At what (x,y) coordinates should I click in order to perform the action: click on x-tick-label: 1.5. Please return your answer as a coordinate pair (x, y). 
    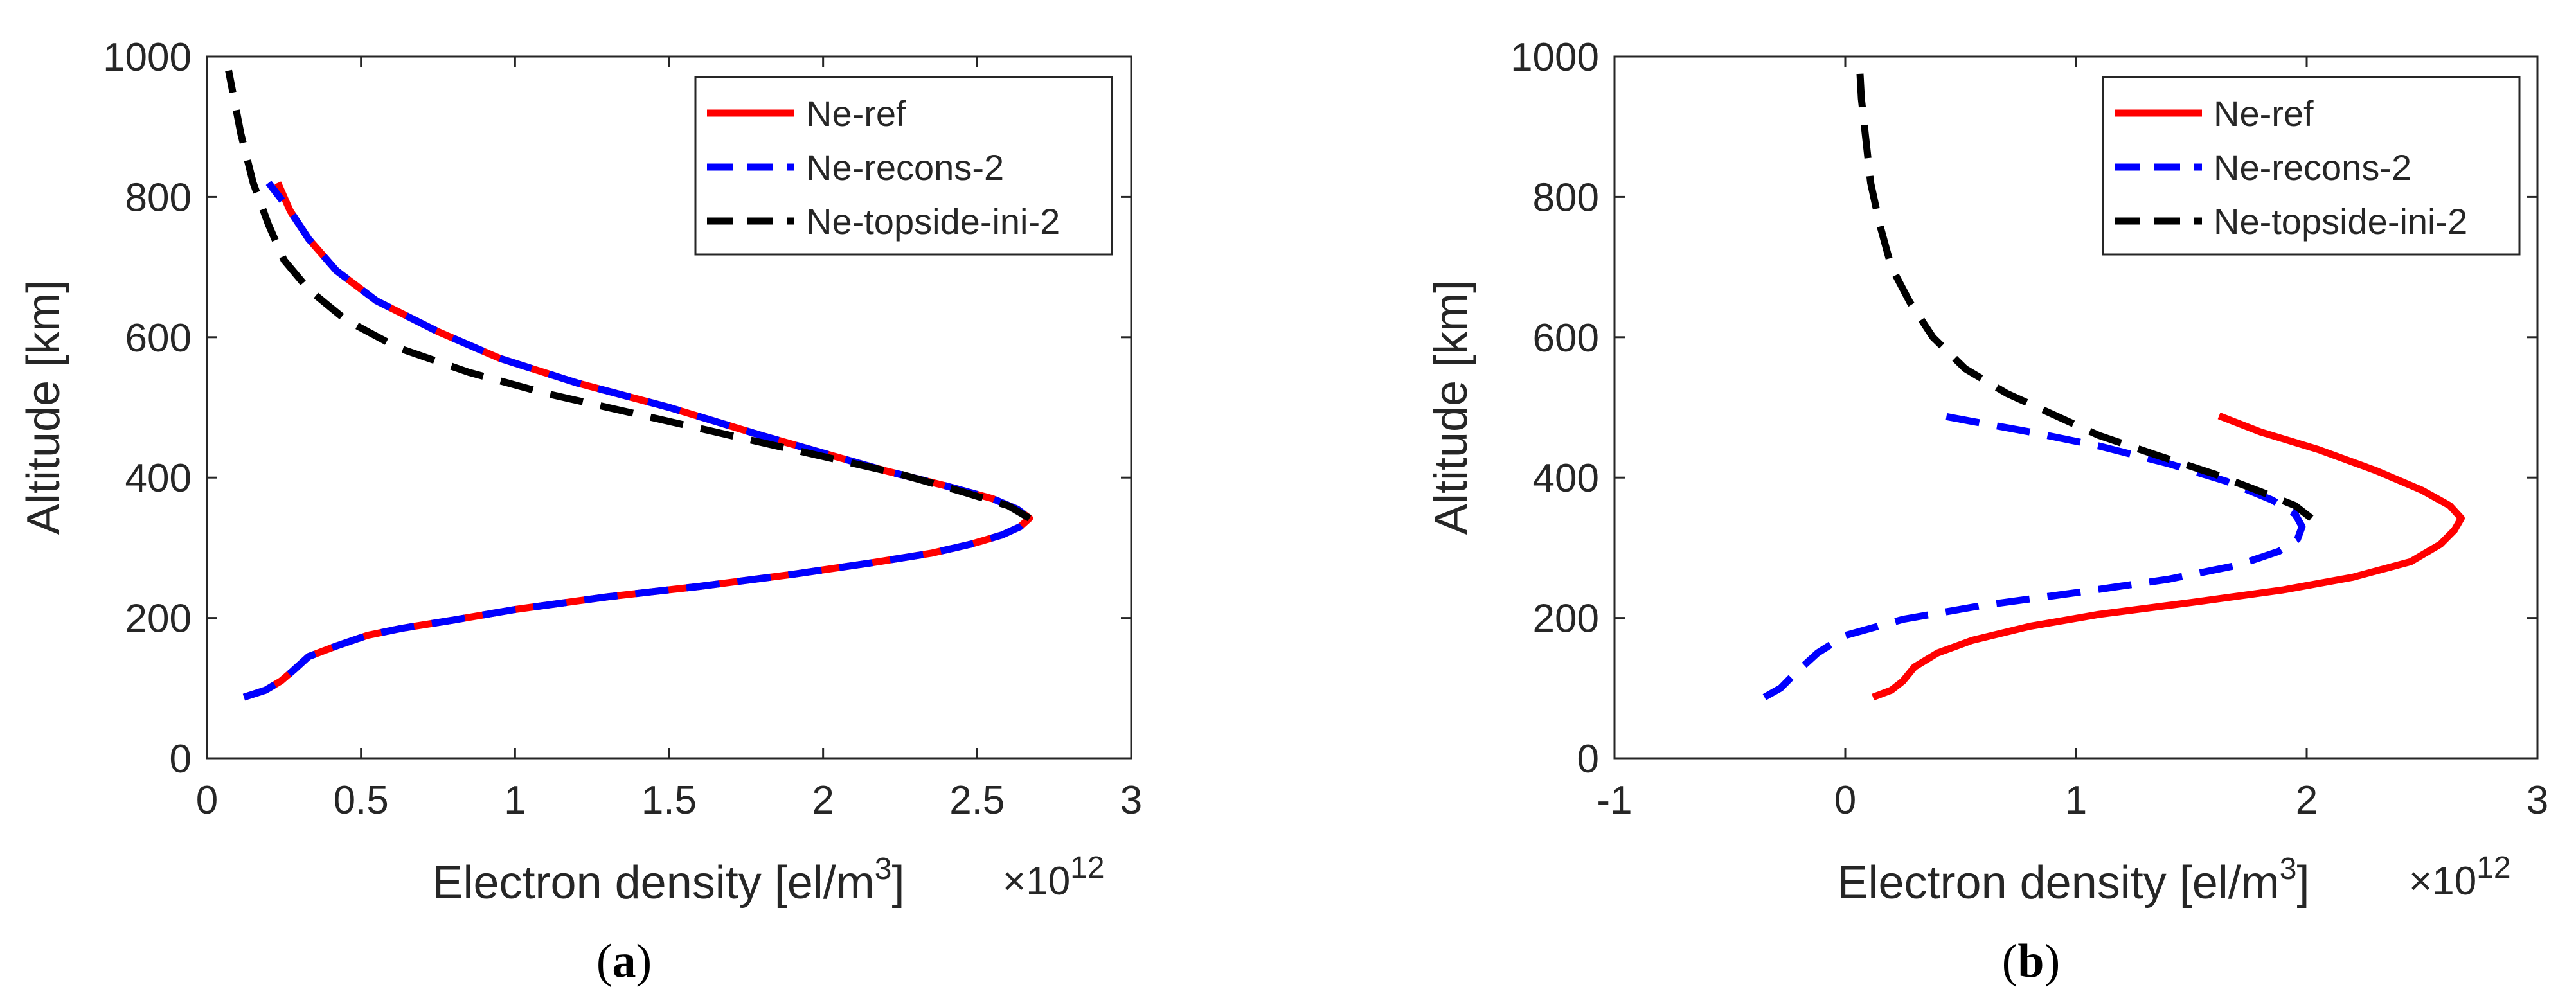
    Looking at the image, I should click on (669, 801).